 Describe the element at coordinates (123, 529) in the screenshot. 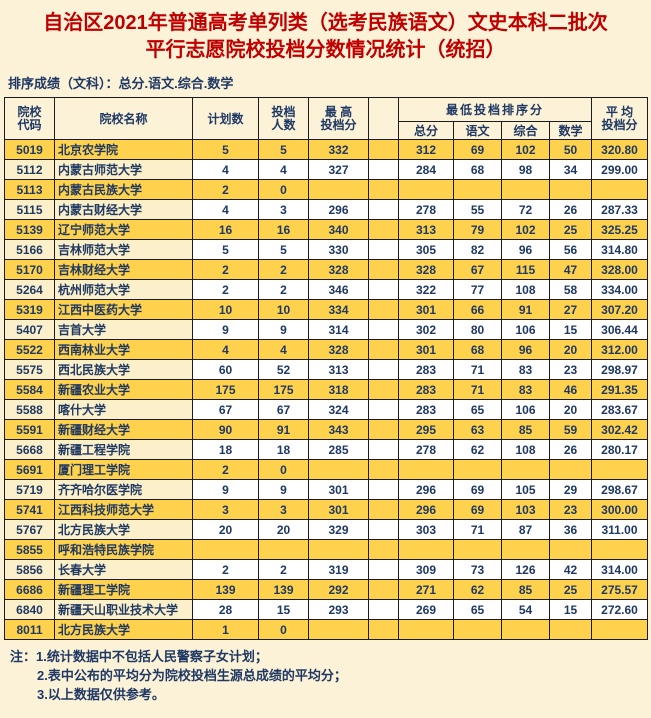

I see `col-name: 北方民族大学` at that location.